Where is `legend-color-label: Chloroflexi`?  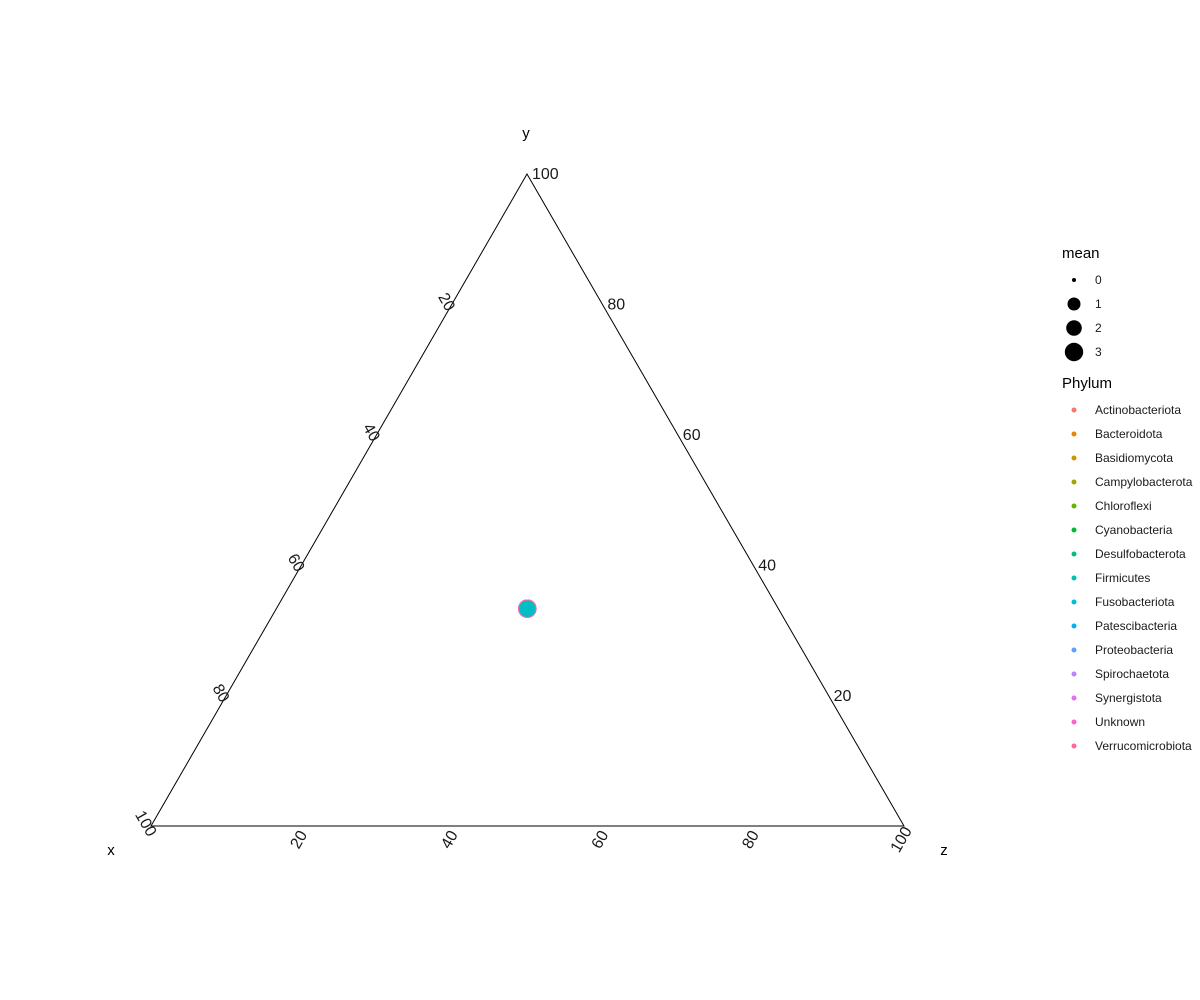
legend-color-label: Chloroflexi is located at coordinates (1123, 506).